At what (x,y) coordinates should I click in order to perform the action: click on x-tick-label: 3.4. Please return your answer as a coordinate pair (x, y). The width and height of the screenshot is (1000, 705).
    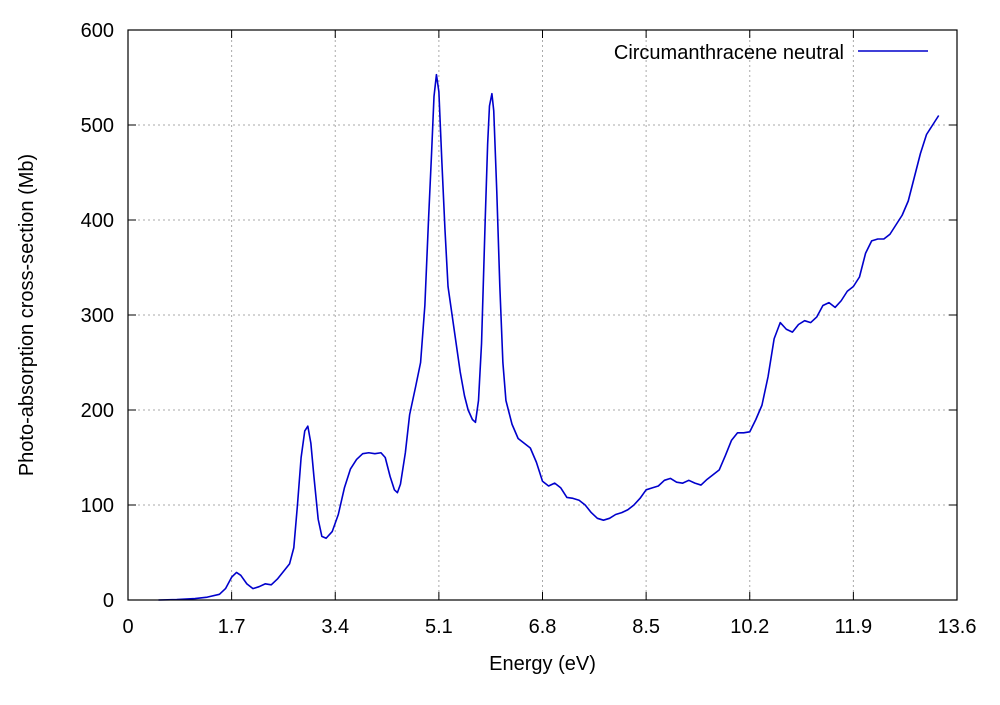
    Looking at the image, I should click on (335, 627).